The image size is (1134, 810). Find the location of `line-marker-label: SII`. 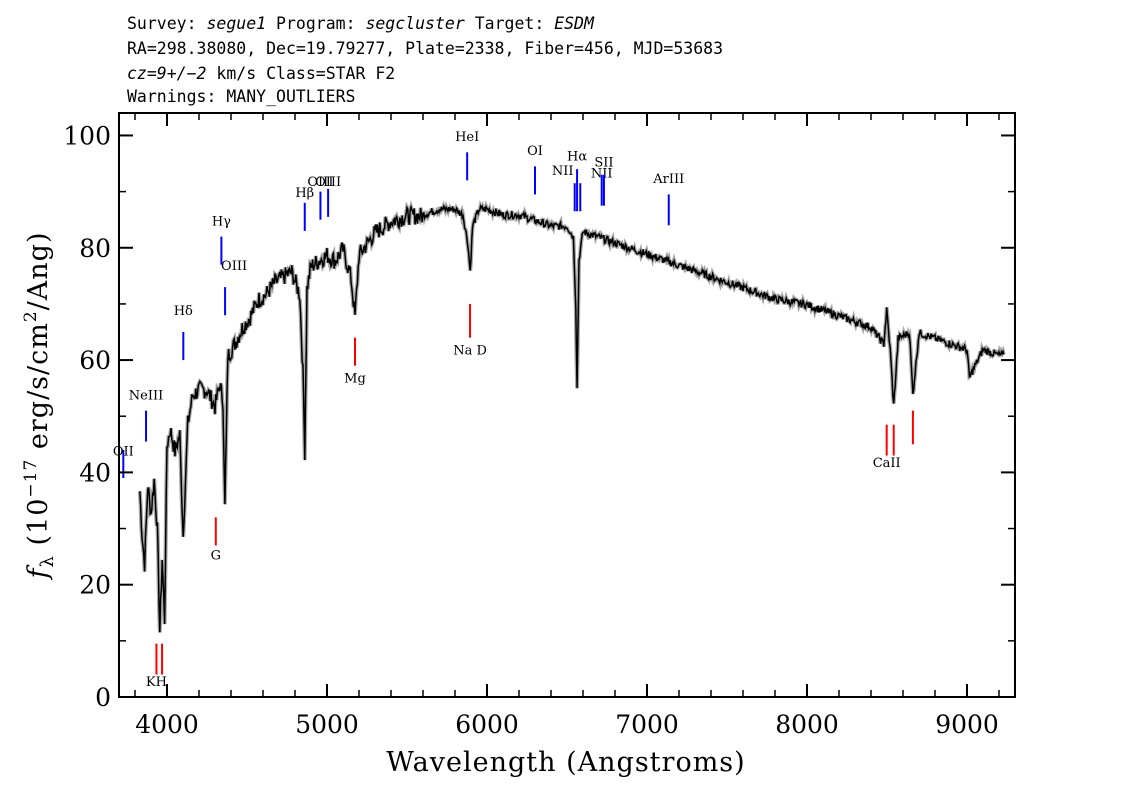

line-marker-label: SII is located at coordinates (603, 162).